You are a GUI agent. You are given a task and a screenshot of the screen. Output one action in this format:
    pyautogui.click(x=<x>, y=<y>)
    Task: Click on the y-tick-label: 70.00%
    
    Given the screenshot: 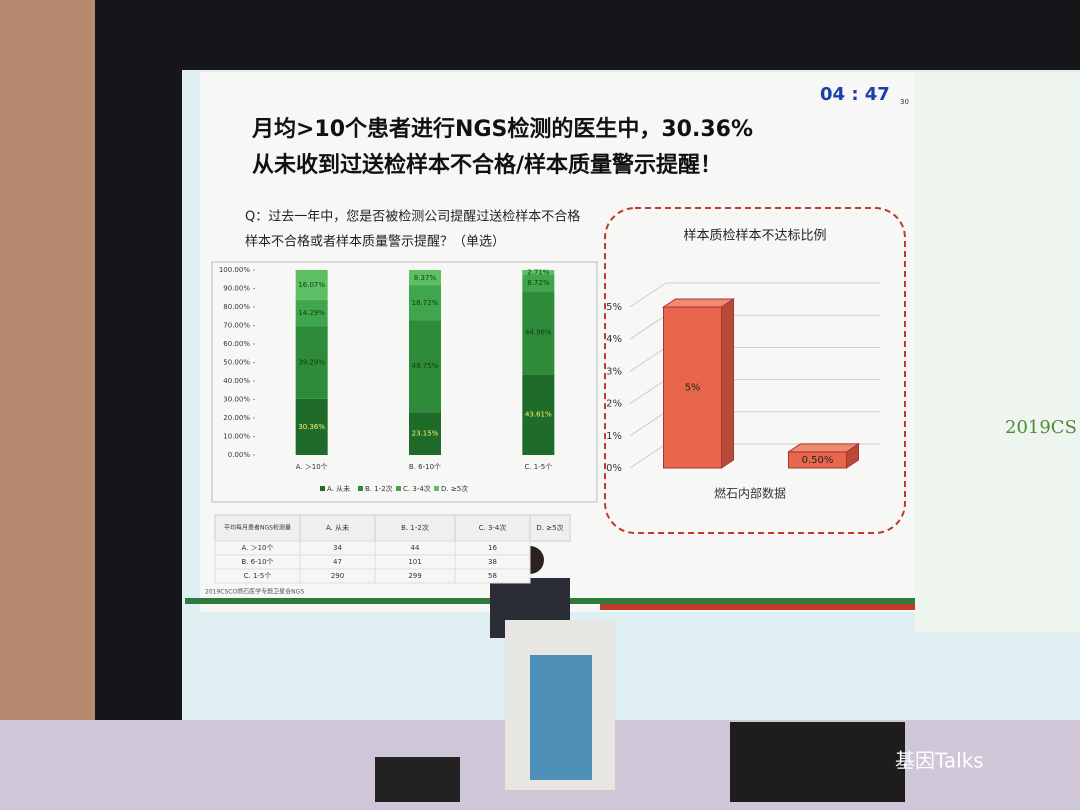 What is the action you would take?
    pyautogui.click(x=236, y=326)
    